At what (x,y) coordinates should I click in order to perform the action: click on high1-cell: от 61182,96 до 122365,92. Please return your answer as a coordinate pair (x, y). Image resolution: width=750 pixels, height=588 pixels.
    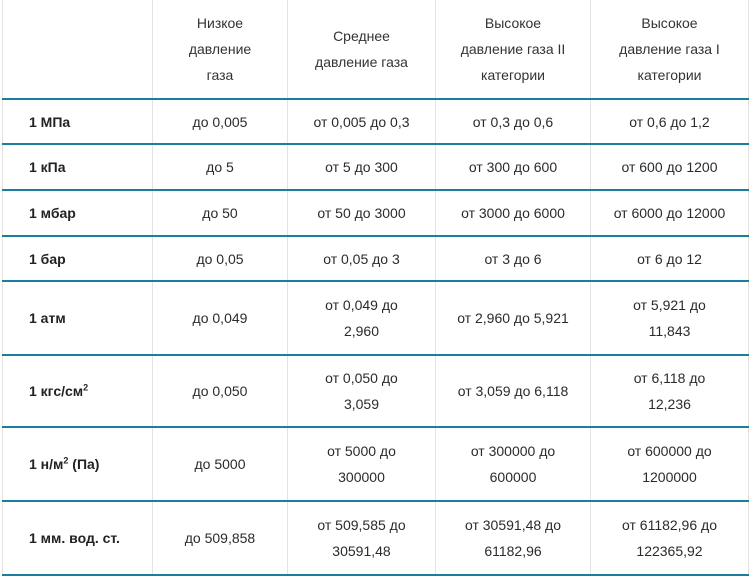
    Looking at the image, I should click on (669, 538).